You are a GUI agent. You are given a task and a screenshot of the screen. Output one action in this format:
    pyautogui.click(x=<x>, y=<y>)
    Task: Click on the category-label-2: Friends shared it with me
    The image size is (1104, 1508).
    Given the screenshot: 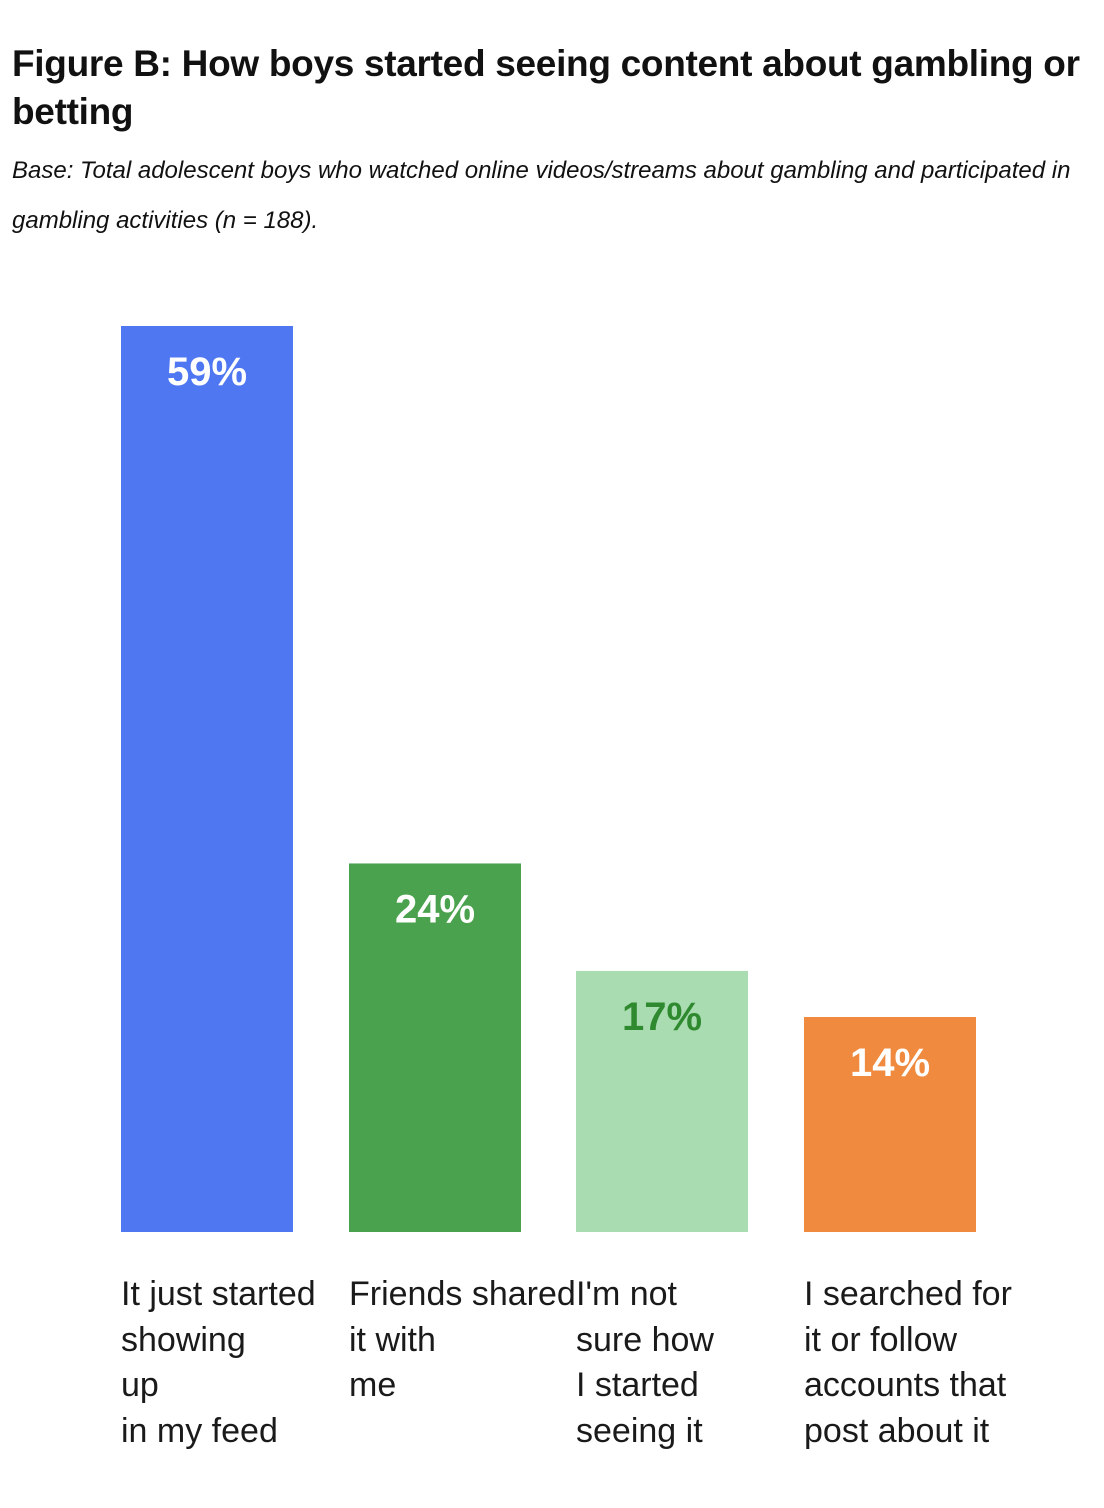 What is the action you would take?
    pyautogui.click(x=462, y=1339)
    